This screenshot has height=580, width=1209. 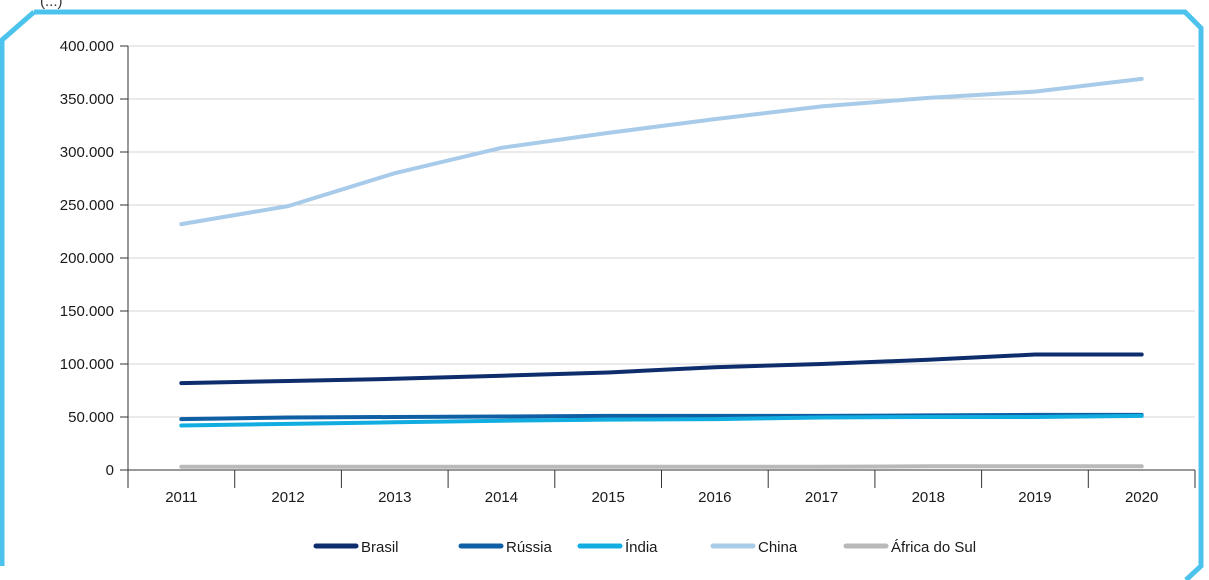 I want to click on legend-label-4: China, so click(x=778, y=547).